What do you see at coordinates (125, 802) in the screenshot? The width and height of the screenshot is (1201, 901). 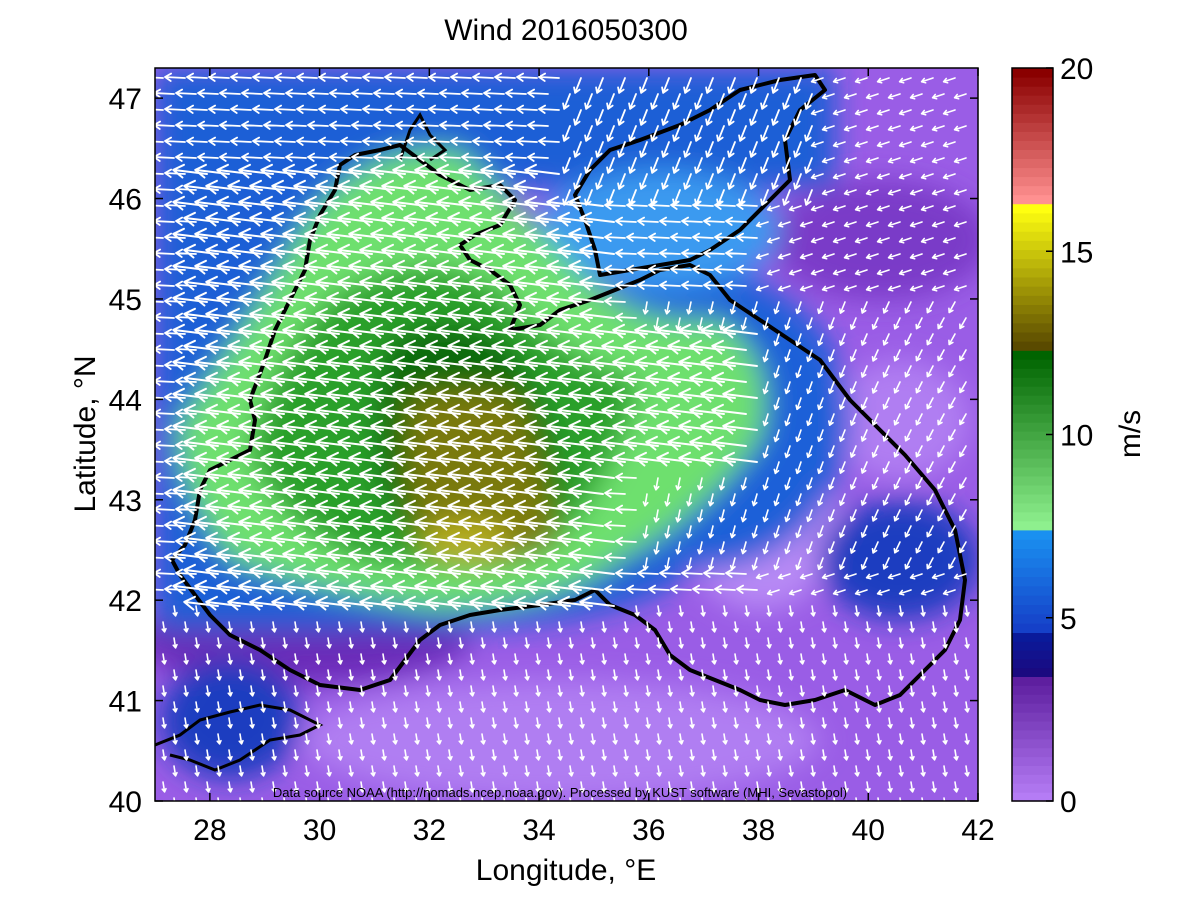 I see `y-tick-label: 40` at bounding box center [125, 802].